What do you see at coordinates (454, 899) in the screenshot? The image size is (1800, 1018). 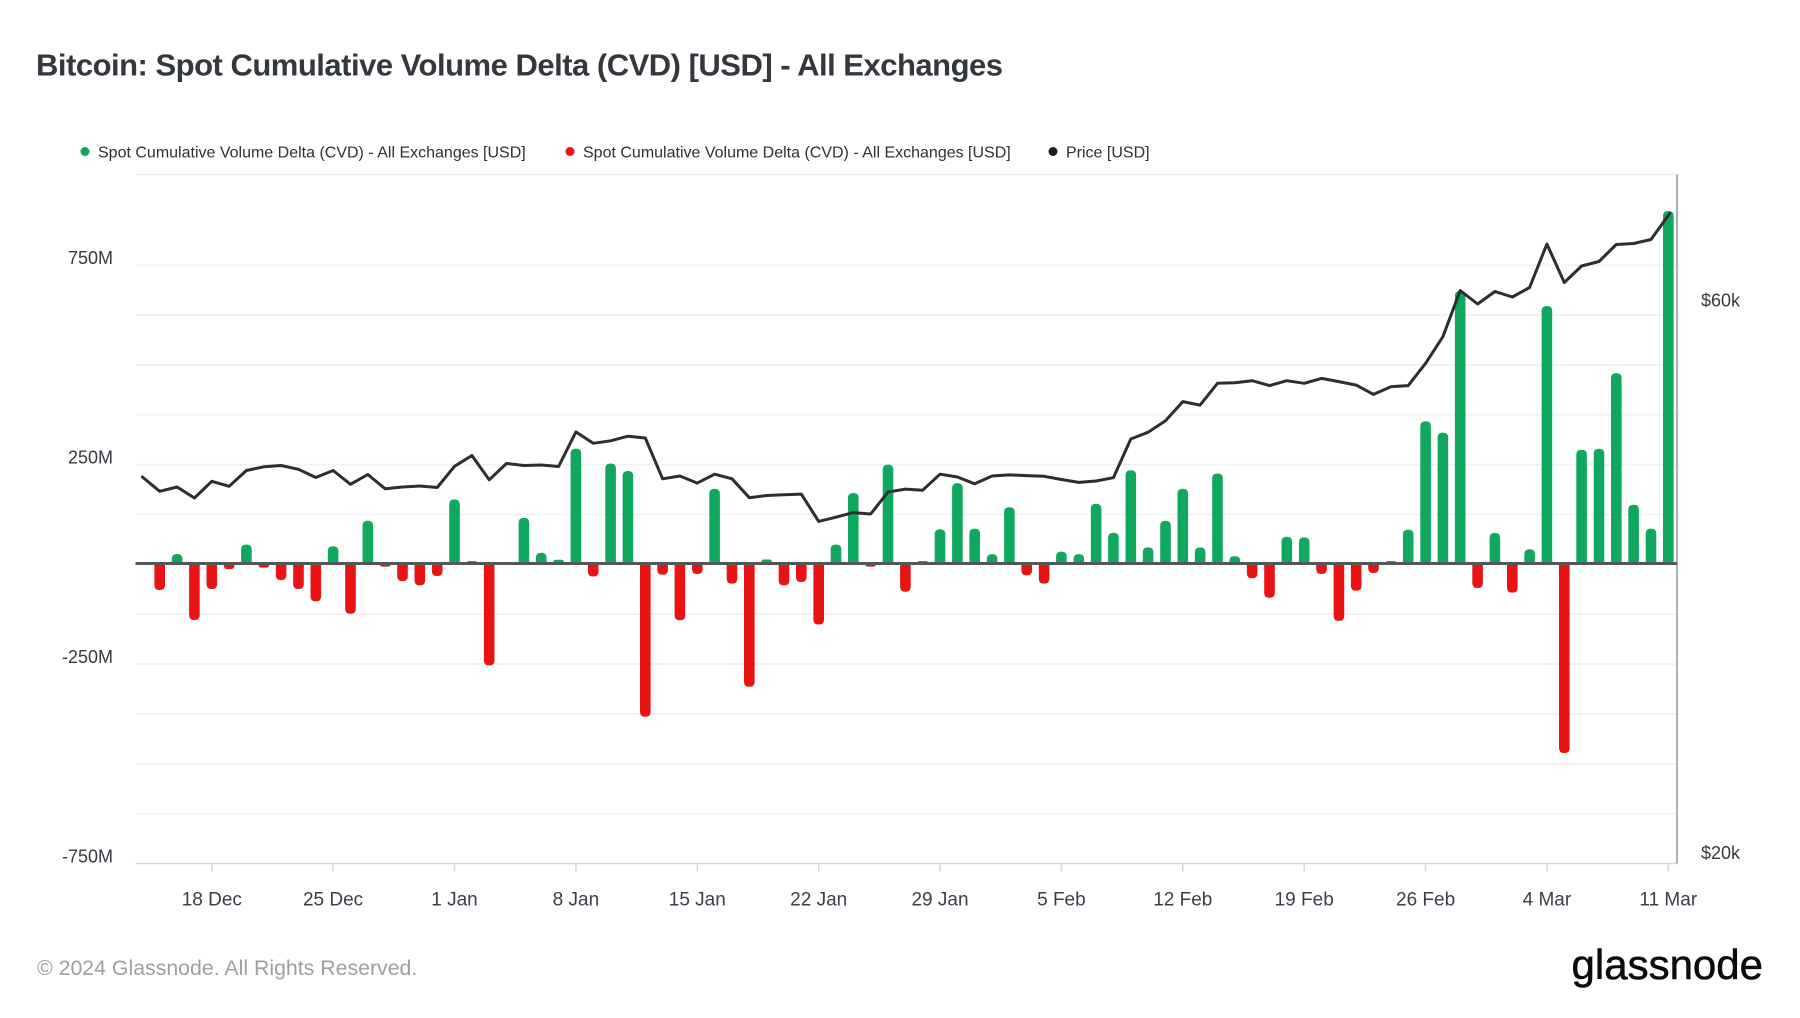 I see `svg-text: 1 Jan` at bounding box center [454, 899].